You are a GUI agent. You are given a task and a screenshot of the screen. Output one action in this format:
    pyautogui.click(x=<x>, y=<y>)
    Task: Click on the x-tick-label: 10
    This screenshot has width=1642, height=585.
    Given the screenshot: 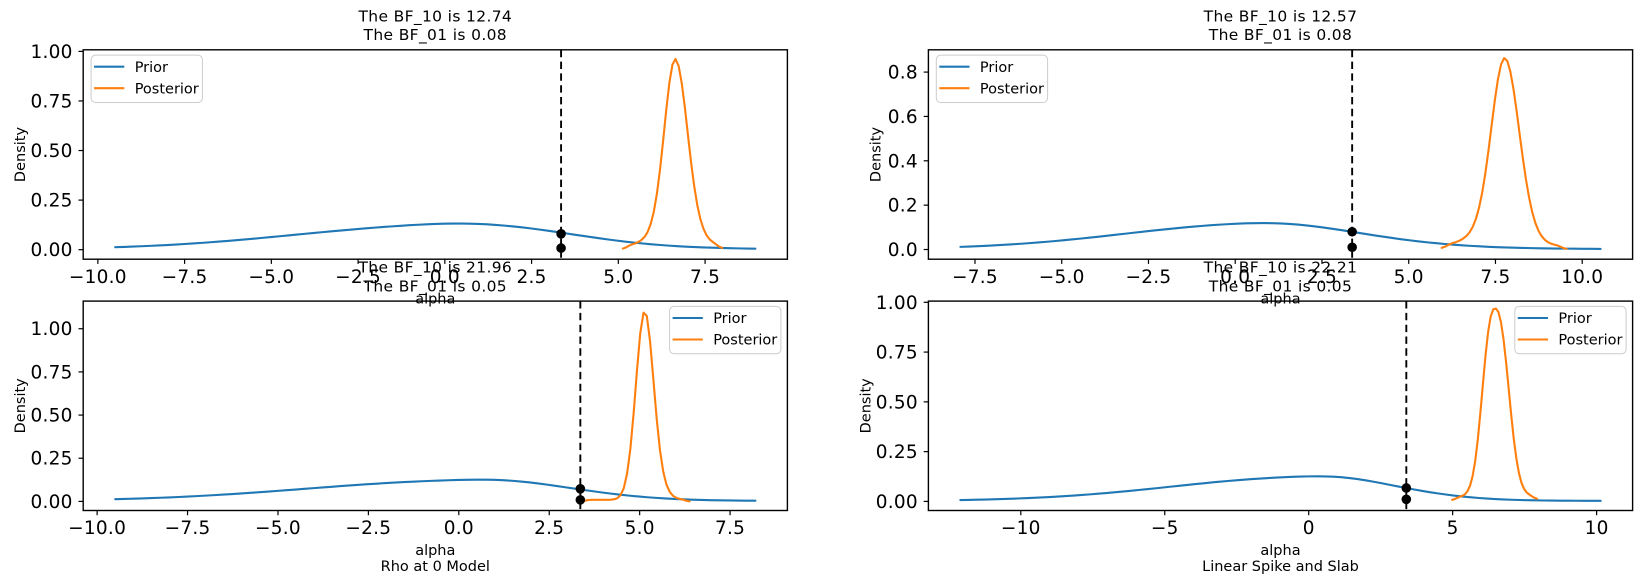 What is the action you would take?
    pyautogui.click(x=1597, y=528)
    